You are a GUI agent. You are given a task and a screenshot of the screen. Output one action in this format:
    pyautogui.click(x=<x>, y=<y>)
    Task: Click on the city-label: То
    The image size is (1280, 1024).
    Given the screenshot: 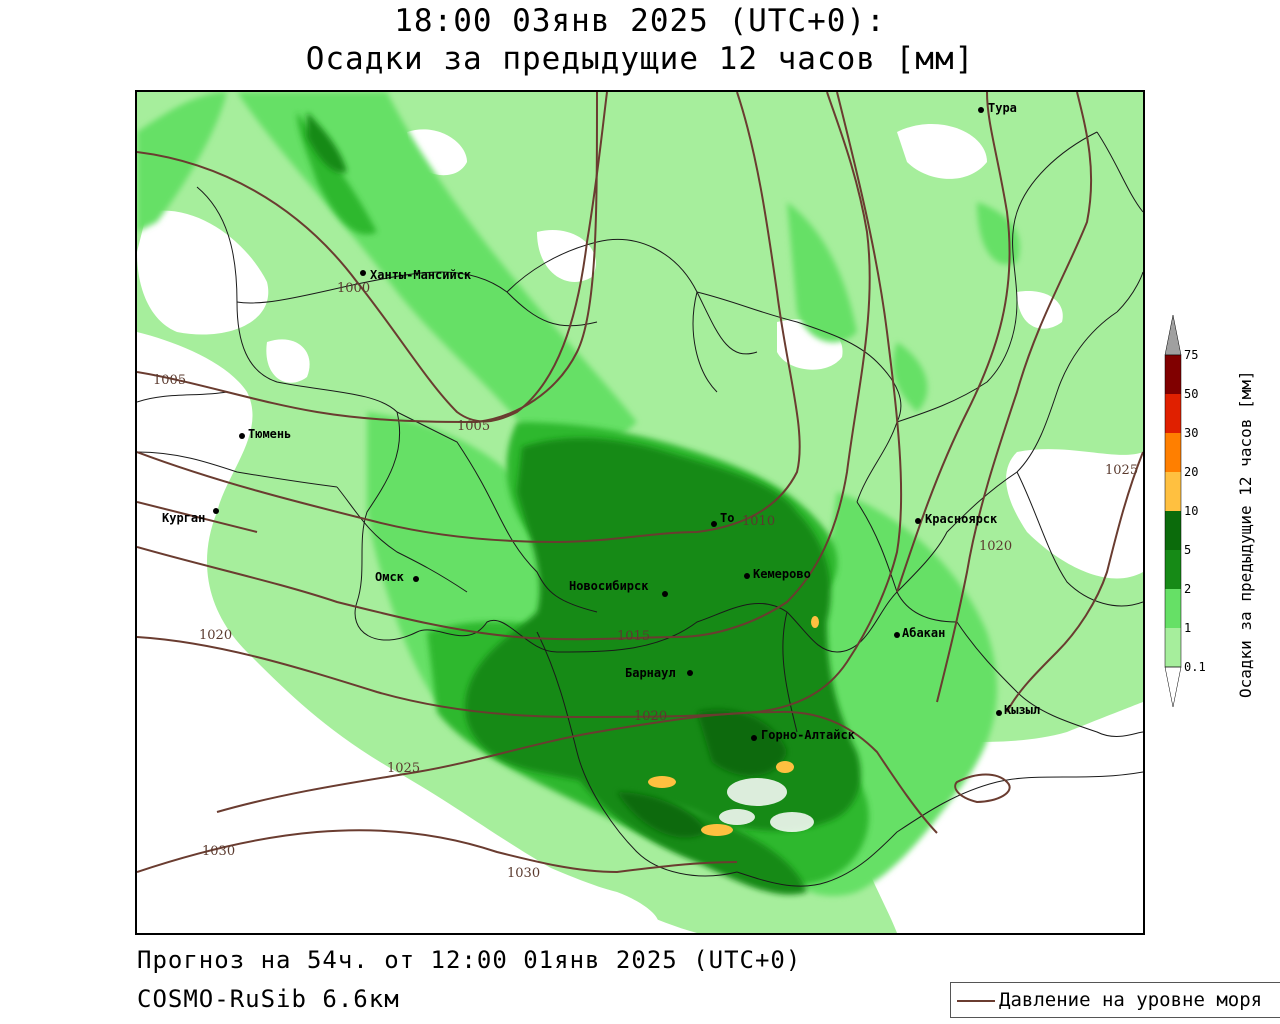 What is the action you would take?
    pyautogui.click(x=727, y=518)
    